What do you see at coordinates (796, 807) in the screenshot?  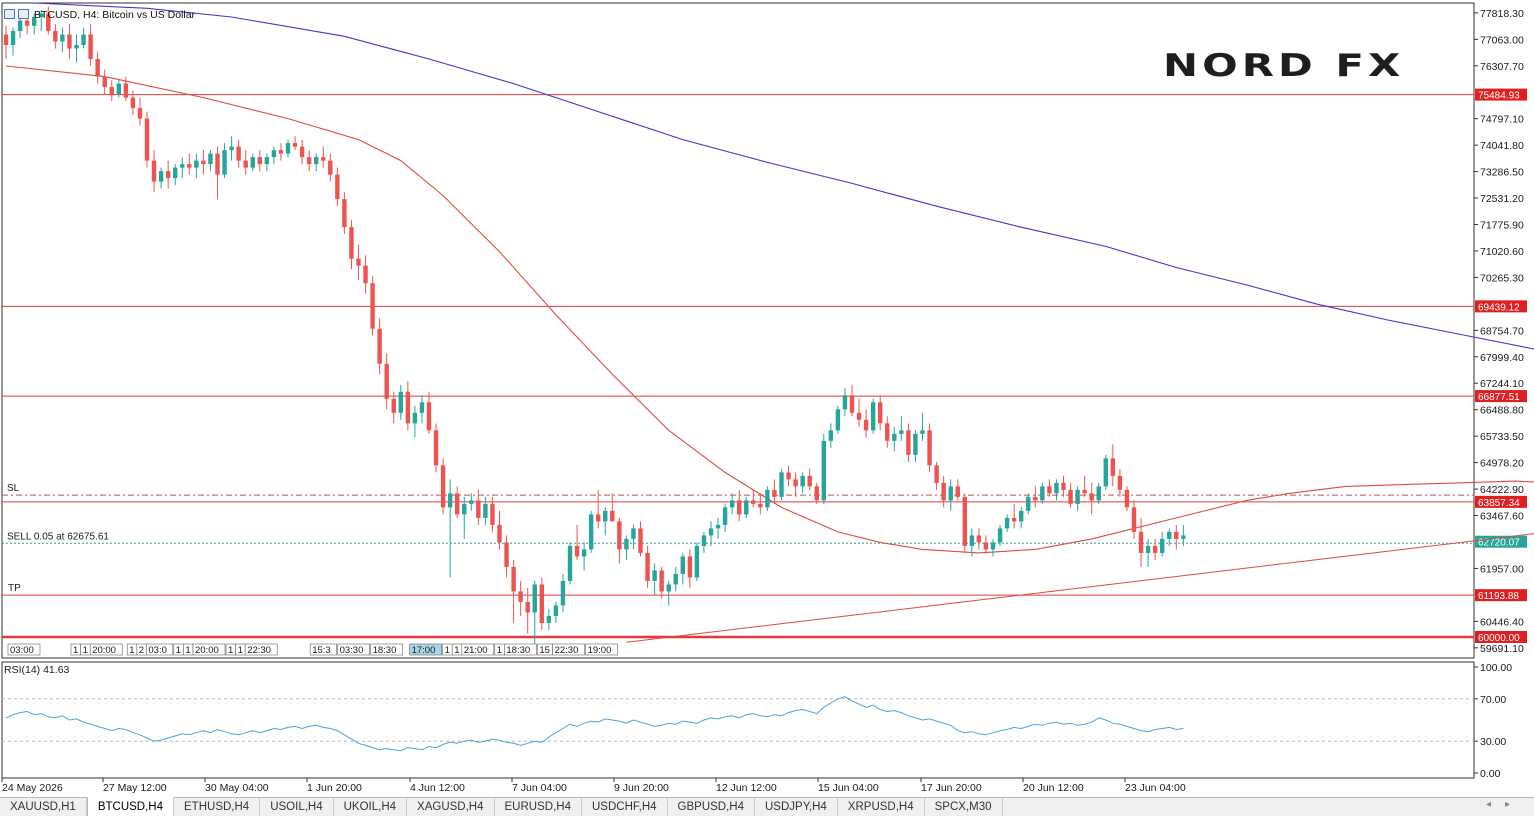 I see `tab-usdjpy-h4: USDJPY,H4` at bounding box center [796, 807].